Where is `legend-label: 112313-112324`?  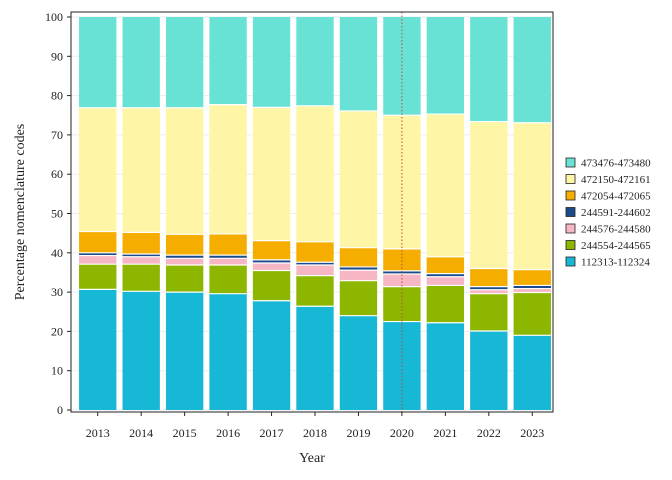
legend-label: 112313-112324 is located at coordinates (615, 263).